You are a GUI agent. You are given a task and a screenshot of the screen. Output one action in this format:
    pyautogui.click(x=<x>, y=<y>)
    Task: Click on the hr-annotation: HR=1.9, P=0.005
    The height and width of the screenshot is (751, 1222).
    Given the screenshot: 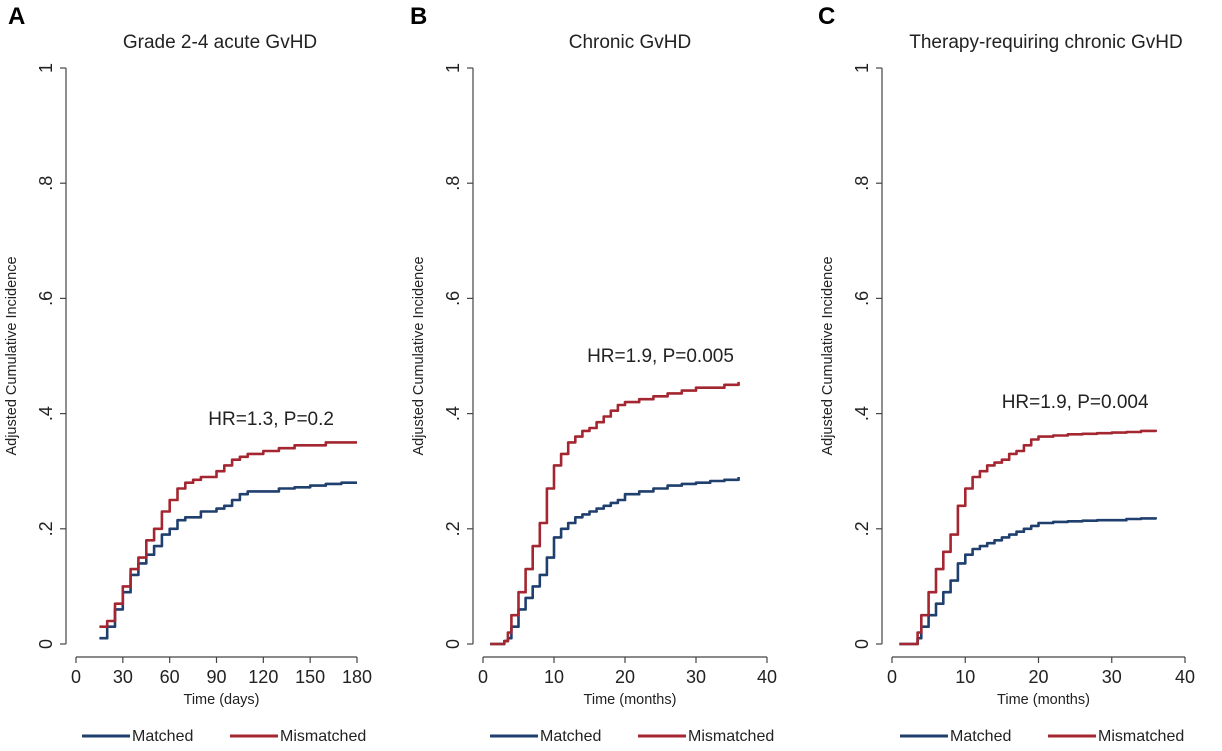 What is the action you would take?
    pyautogui.click(x=660, y=356)
    